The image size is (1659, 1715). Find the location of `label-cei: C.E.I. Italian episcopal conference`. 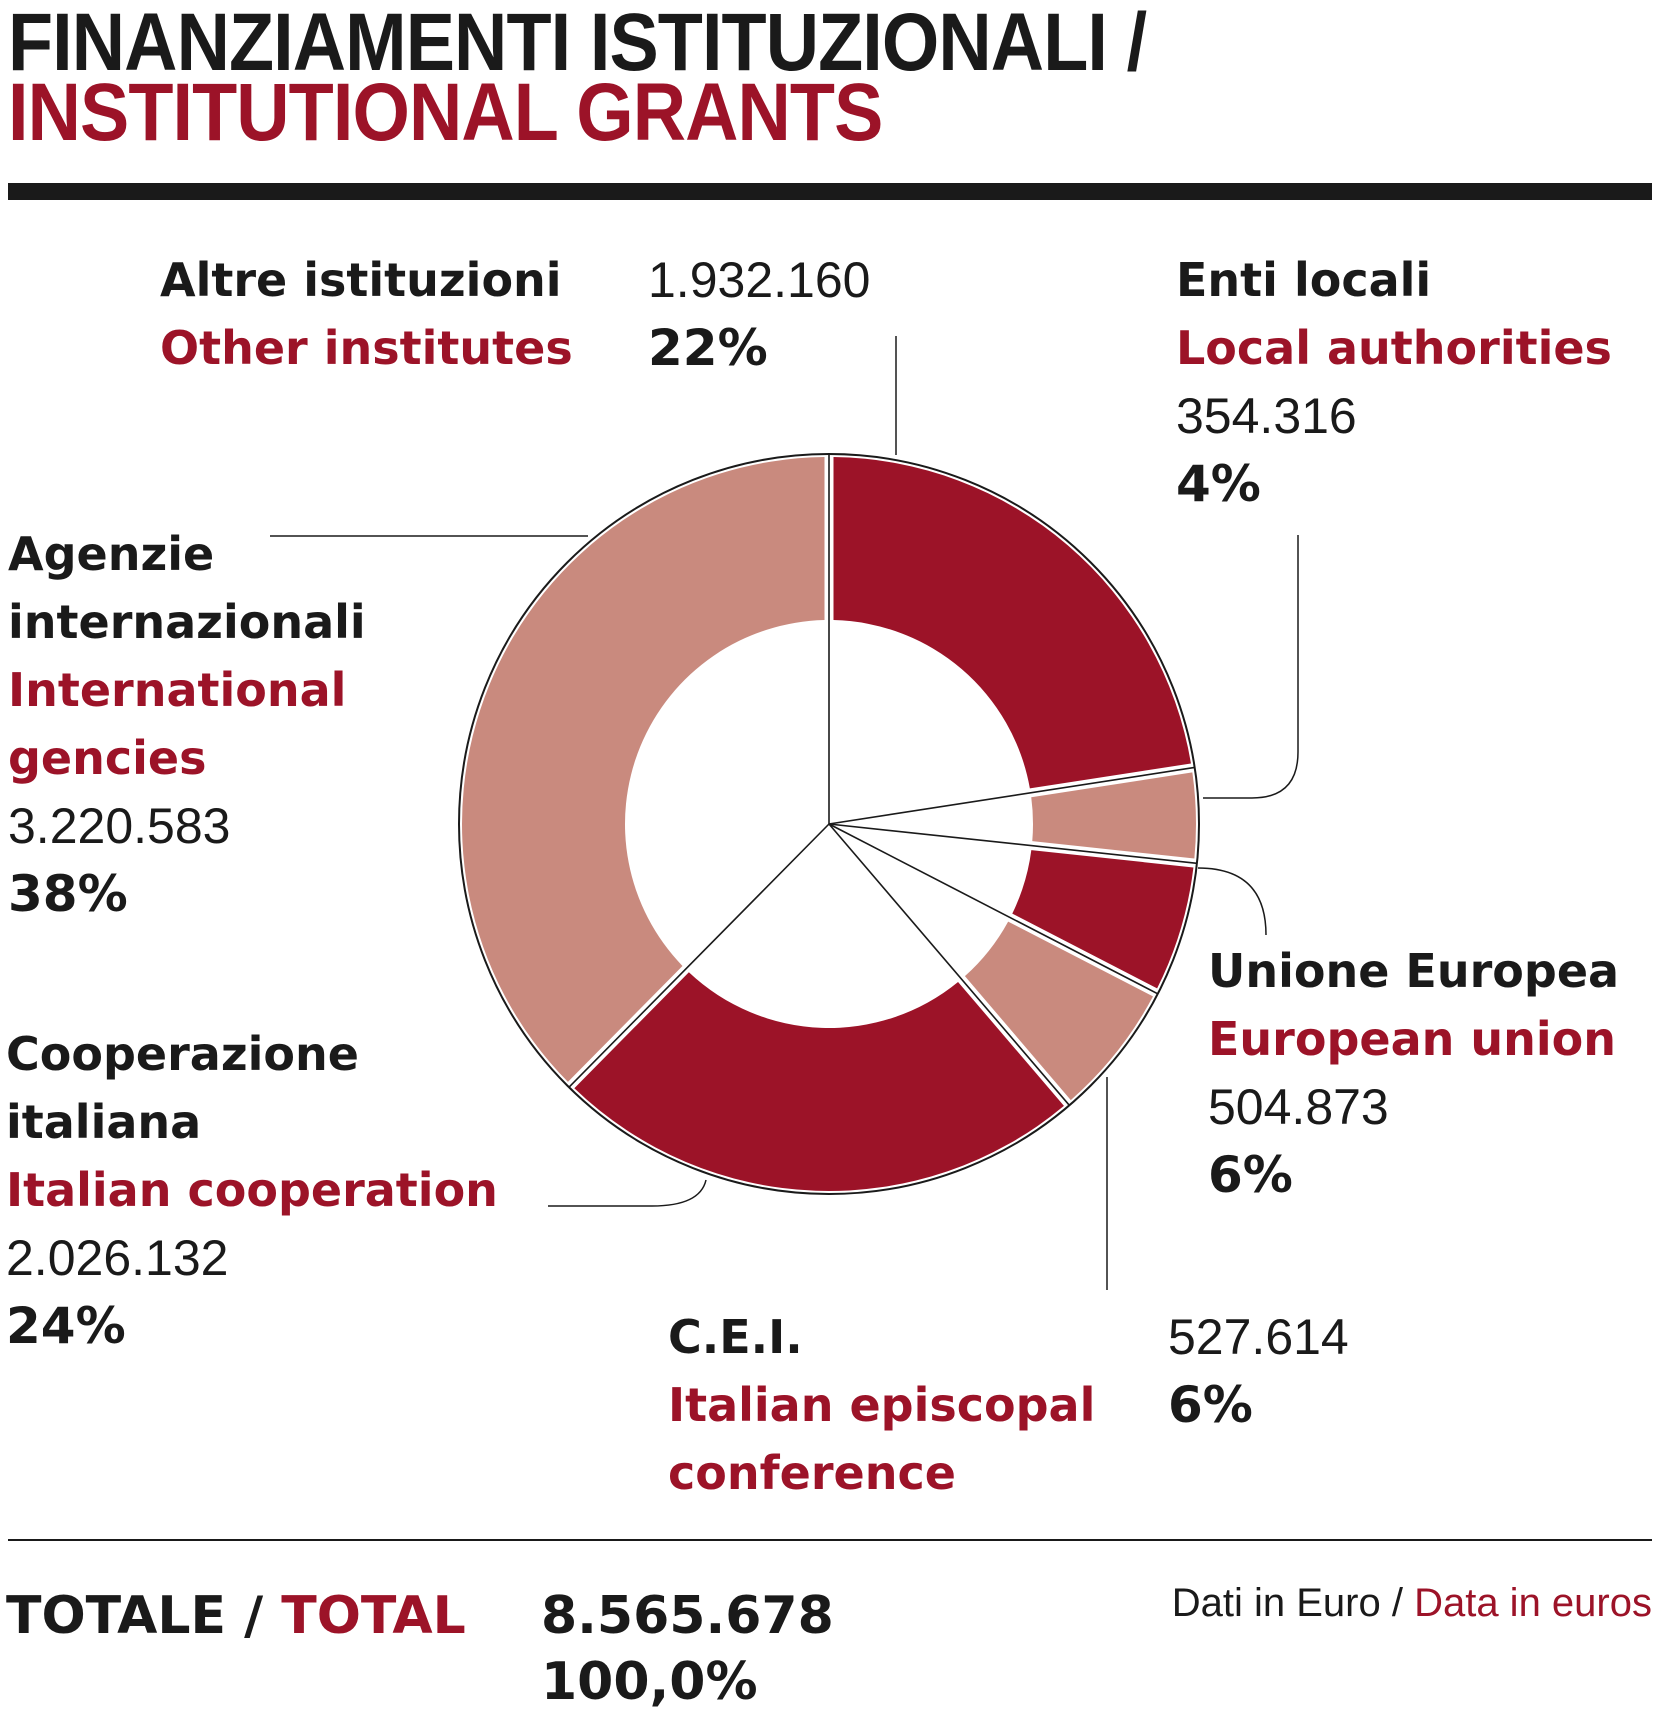

label-cei: C.E.I. Italian episcopal conference is located at coordinates (881, 1405).